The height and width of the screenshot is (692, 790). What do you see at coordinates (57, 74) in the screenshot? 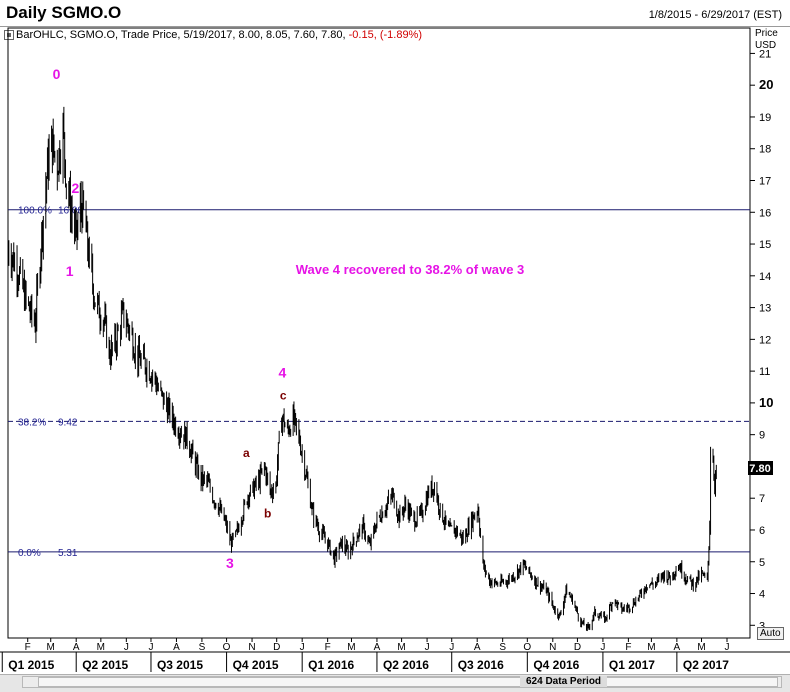
I see `wave-label-0: 0` at bounding box center [57, 74].